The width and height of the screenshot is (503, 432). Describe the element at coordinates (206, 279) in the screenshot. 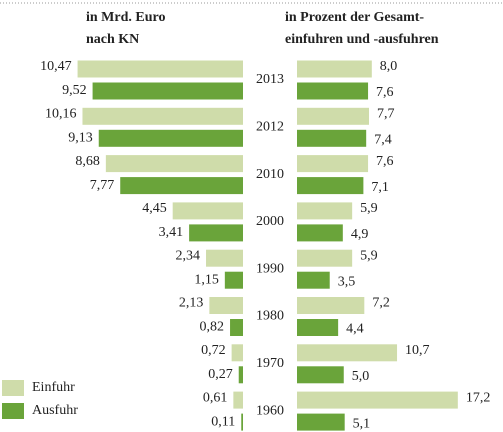

I see `left-value-label: 1,15` at that location.